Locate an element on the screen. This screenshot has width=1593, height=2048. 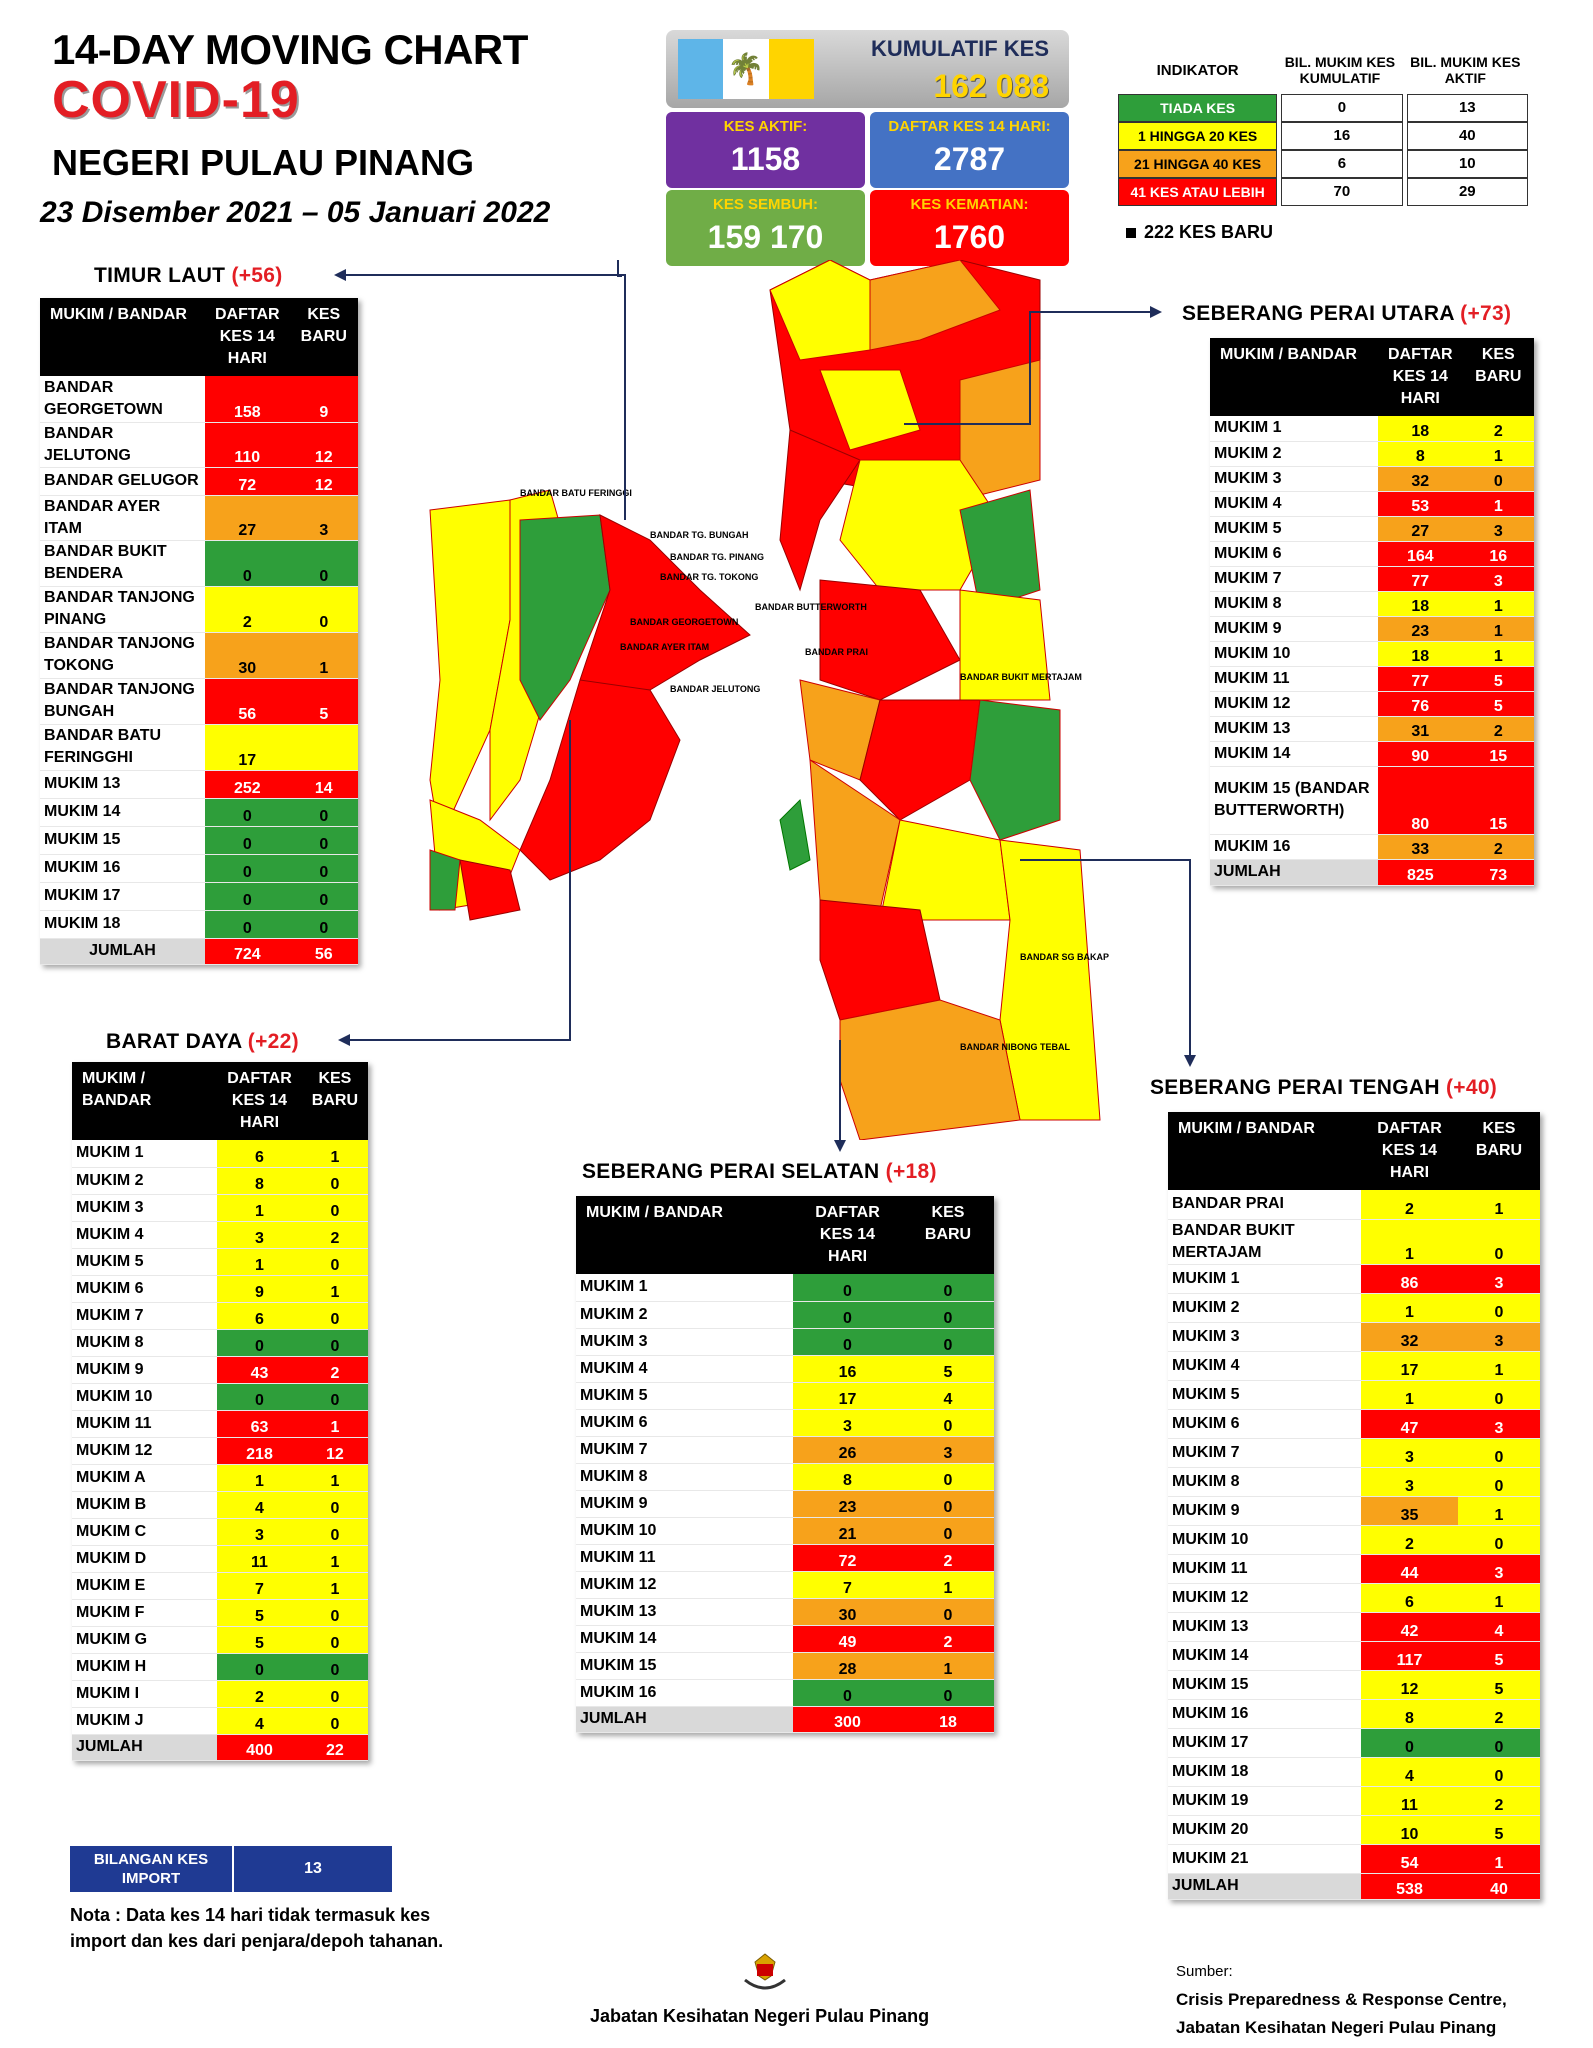
table-row: MUKIM 15 0 0 is located at coordinates (199, 840).